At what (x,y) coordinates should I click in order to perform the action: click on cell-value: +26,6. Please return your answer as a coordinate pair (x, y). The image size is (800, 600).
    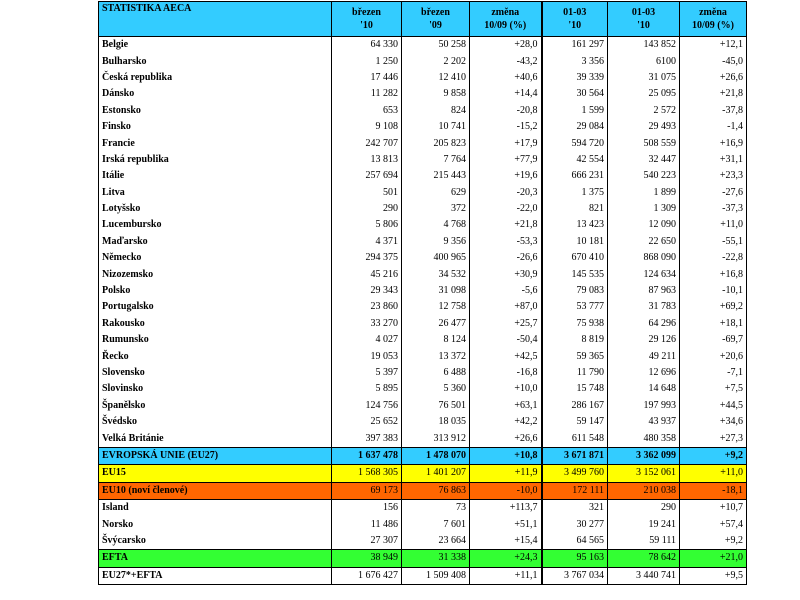
    Looking at the image, I should click on (505, 439).